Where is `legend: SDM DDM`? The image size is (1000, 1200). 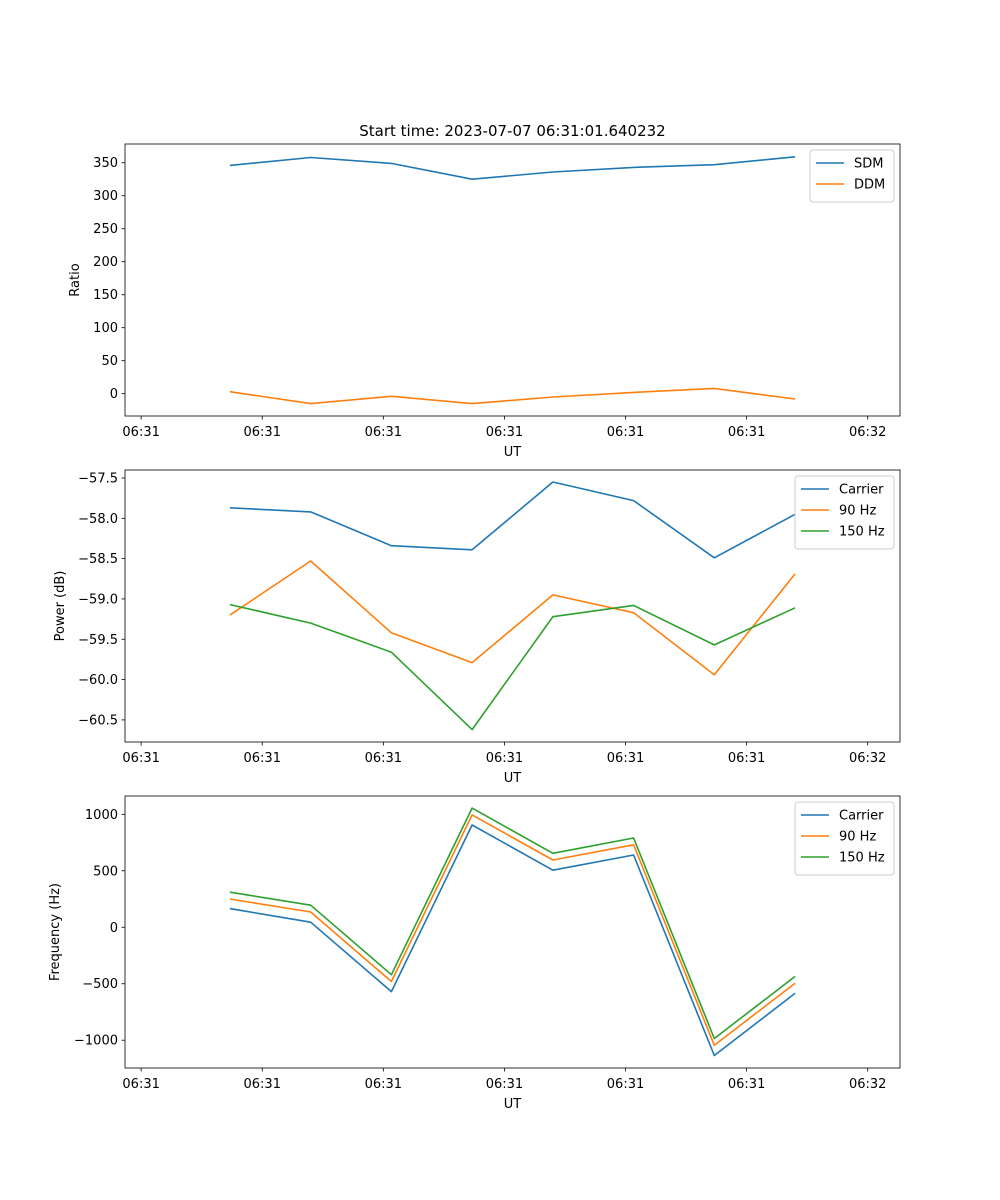
legend: SDM DDM is located at coordinates (852, 176).